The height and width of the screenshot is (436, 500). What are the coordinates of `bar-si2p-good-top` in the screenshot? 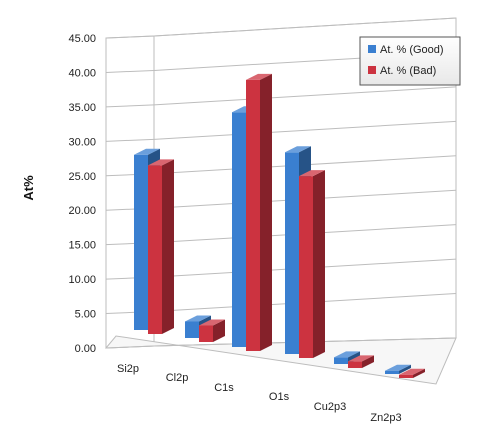 It's located at (147, 151).